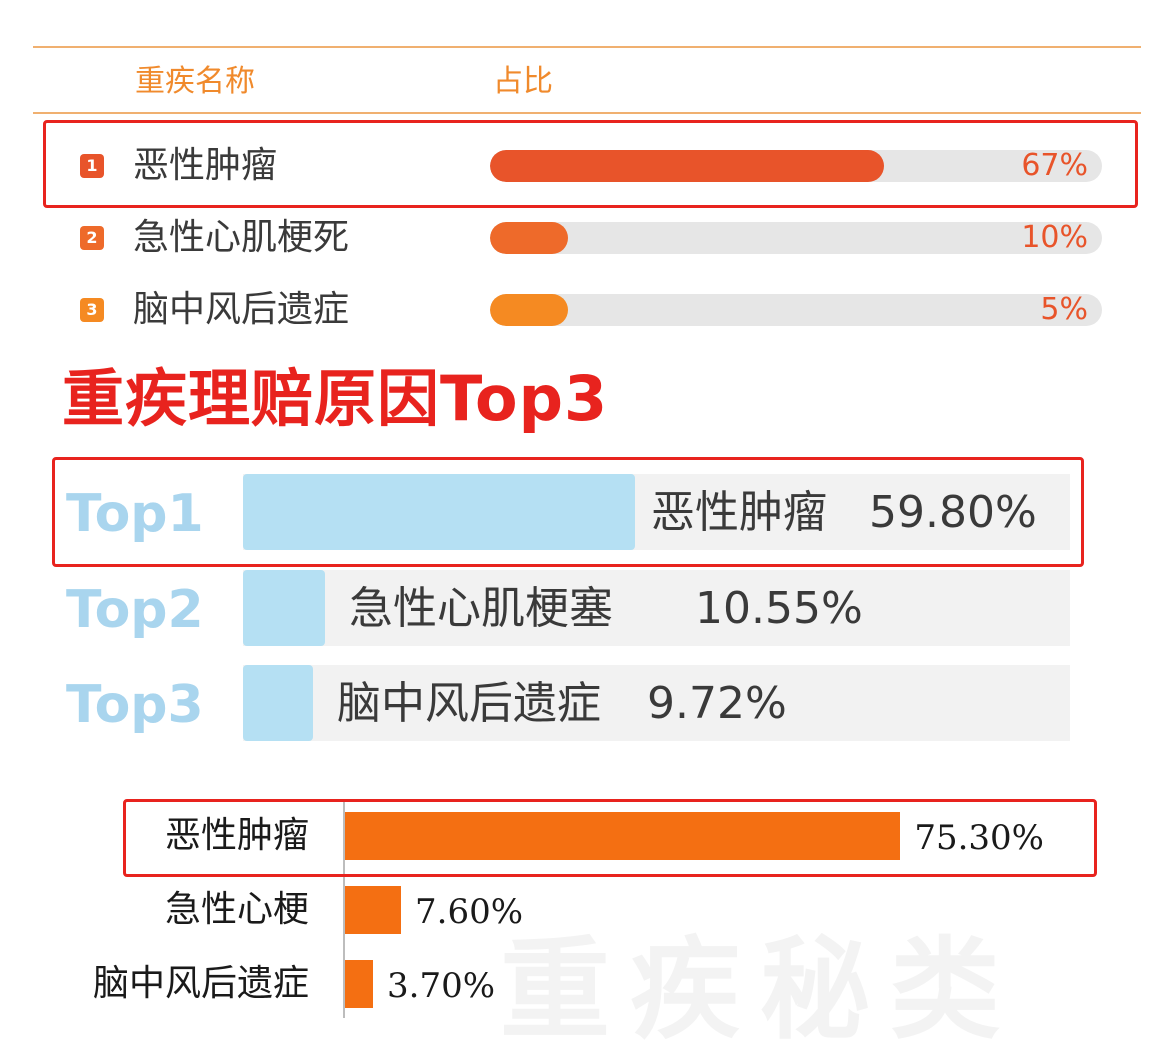  I want to click on chart2-row: Top2 急性心肌梗塞 10.55%, so click(582, 609).